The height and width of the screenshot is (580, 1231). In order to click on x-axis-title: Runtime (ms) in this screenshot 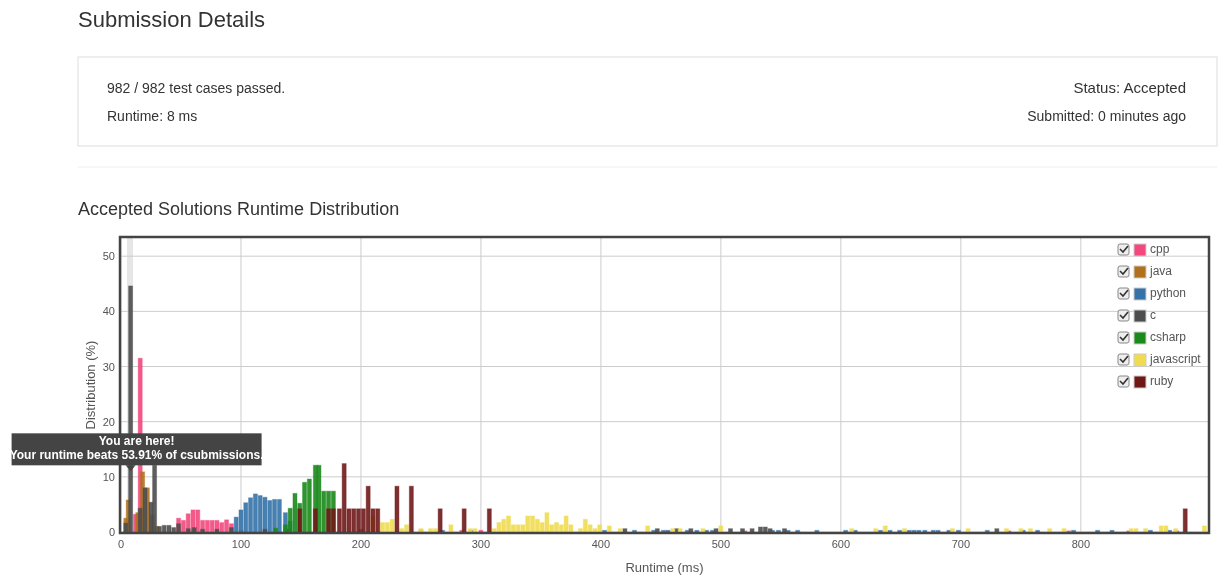, I will do `click(664, 567)`.